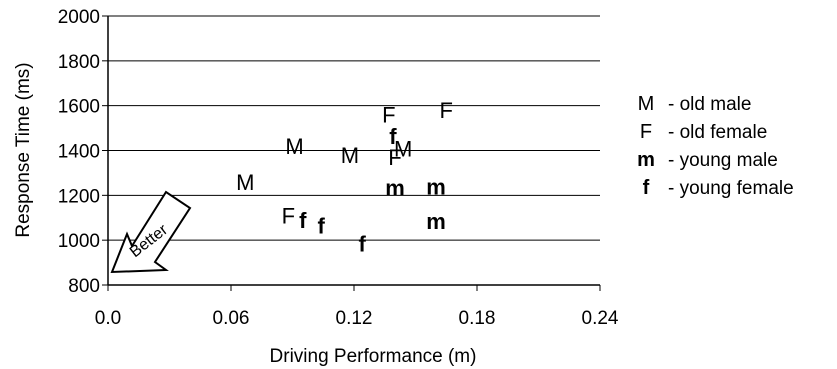 The height and width of the screenshot is (369, 837). What do you see at coordinates (108, 318) in the screenshot?
I see `x-tick-label: 0.0` at bounding box center [108, 318].